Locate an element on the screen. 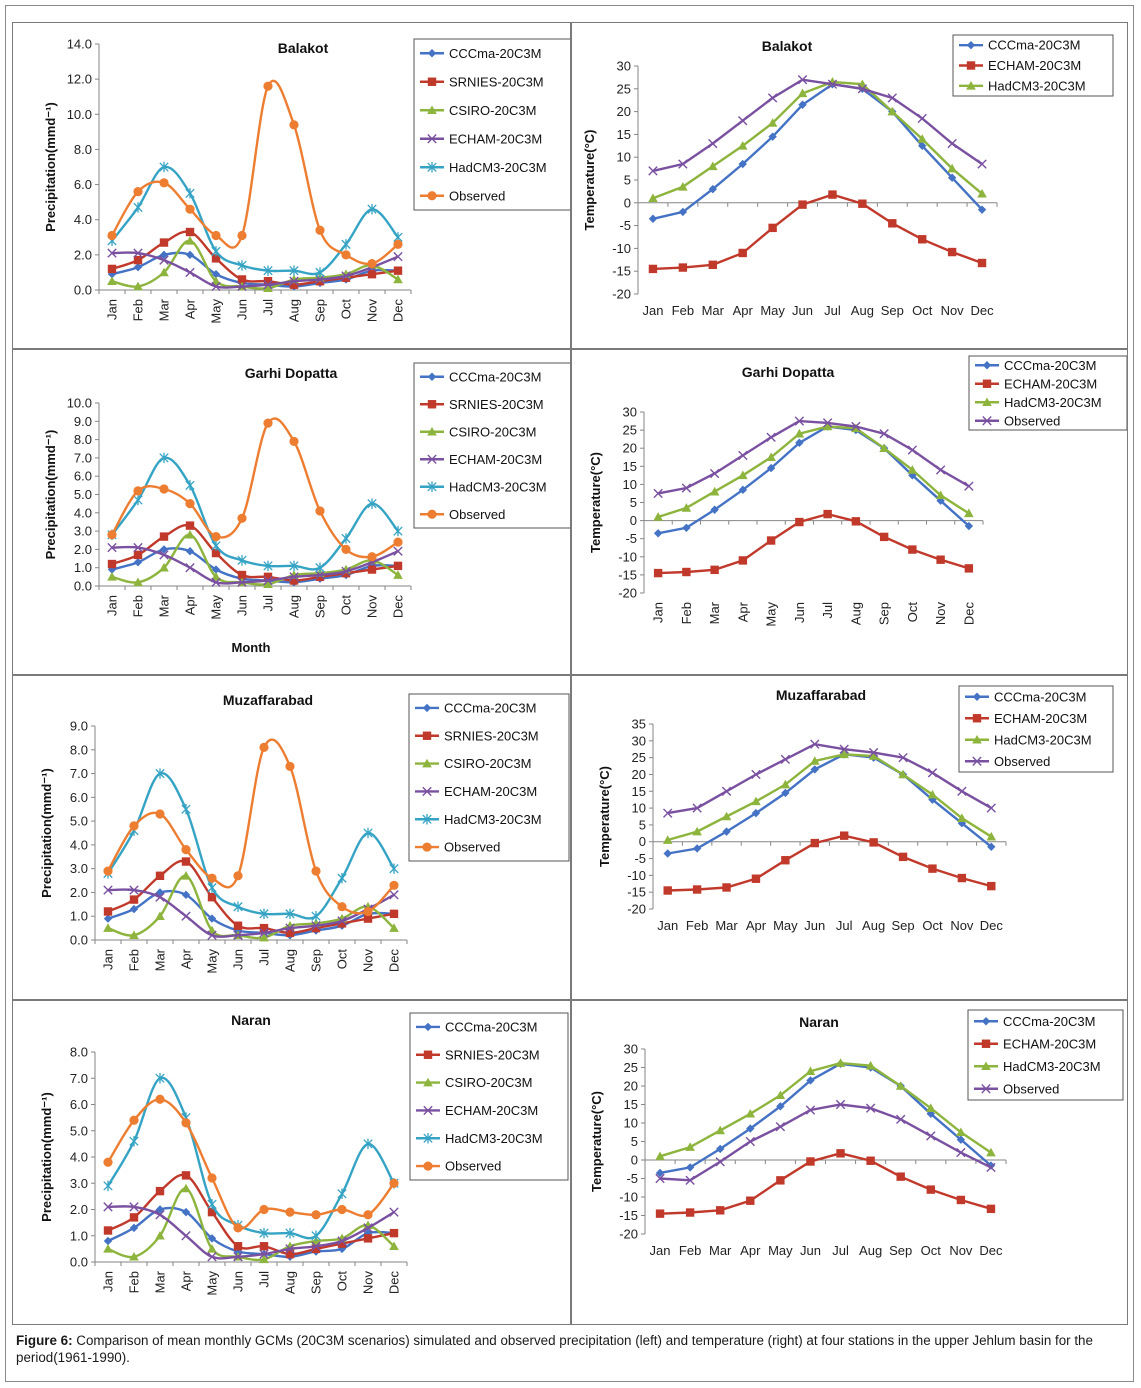 This screenshot has width=1141, height=1388. legend-item: CCCma-20C3M is located at coordinates (1025, 696).